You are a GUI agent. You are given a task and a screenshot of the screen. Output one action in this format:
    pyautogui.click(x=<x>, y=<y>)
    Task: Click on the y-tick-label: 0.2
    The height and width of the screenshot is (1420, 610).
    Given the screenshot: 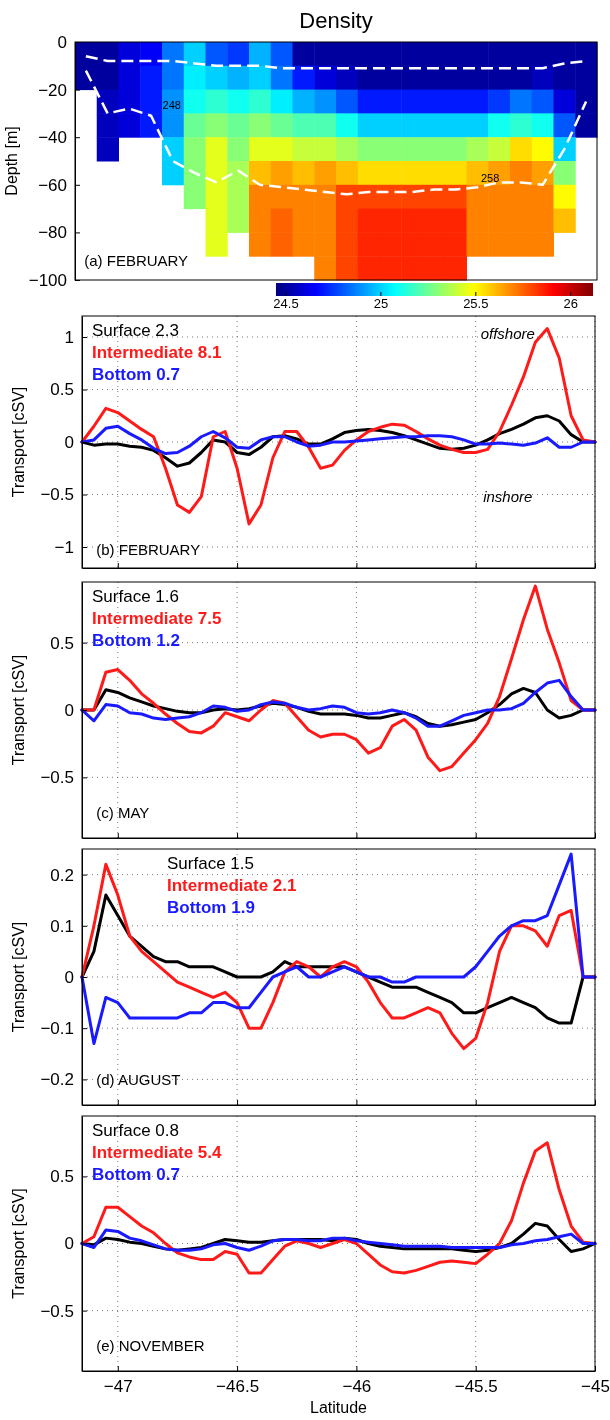 What is the action you would take?
    pyautogui.click(x=62, y=875)
    